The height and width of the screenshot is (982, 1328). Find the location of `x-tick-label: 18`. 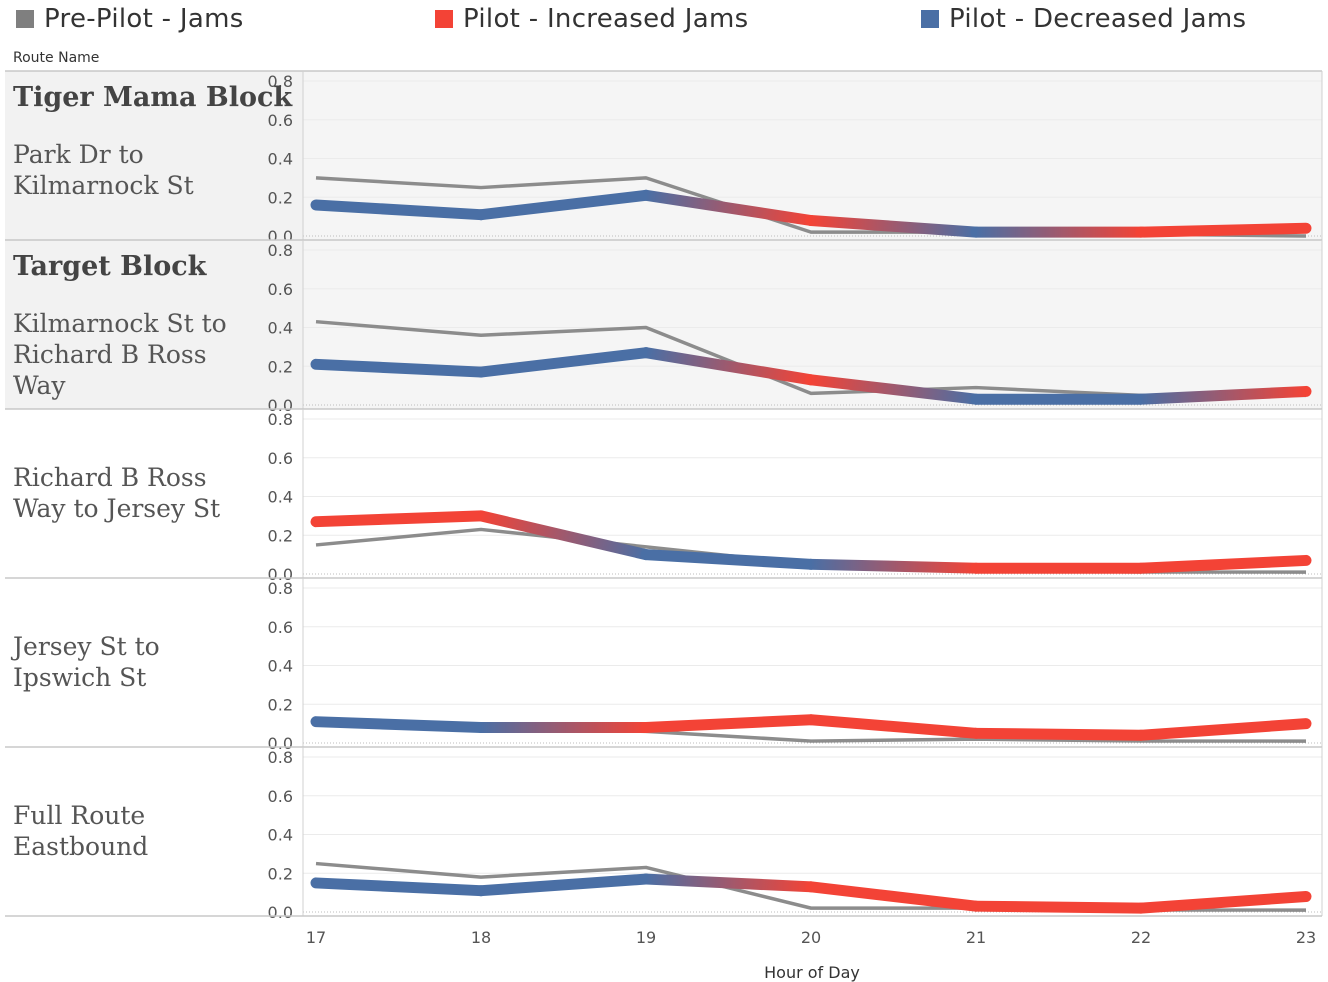

x-tick-label: 18 is located at coordinates (481, 937).